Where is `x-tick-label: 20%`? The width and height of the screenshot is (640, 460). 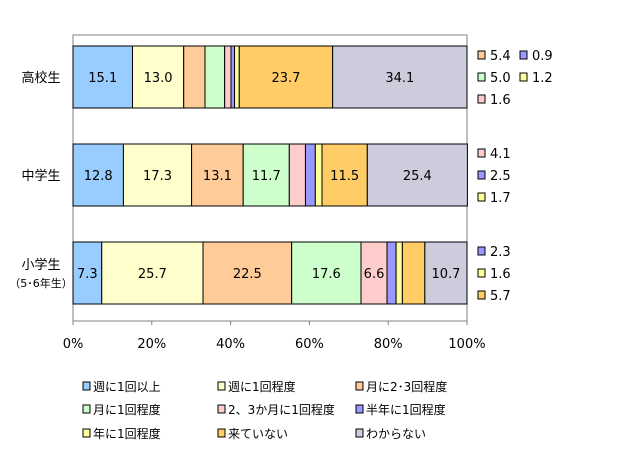 x-tick-label: 20% is located at coordinates (151, 344).